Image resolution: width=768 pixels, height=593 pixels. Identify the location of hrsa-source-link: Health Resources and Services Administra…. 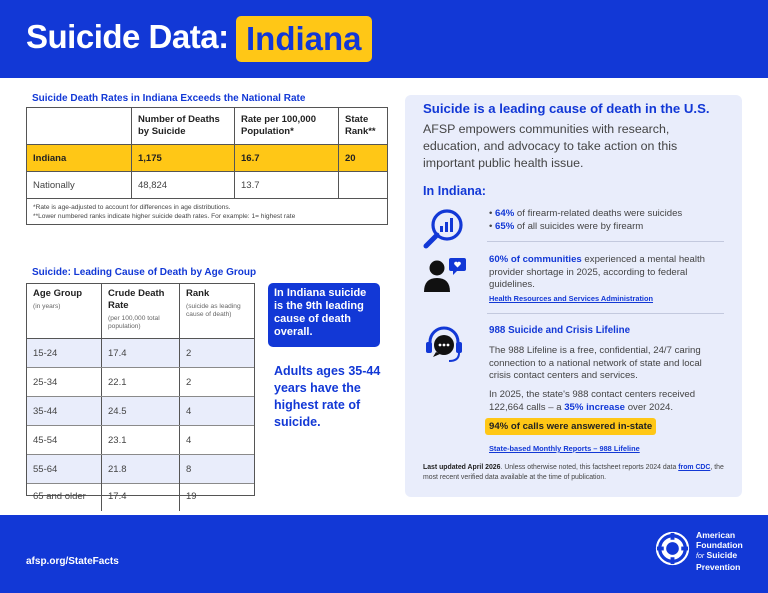
(571, 298).